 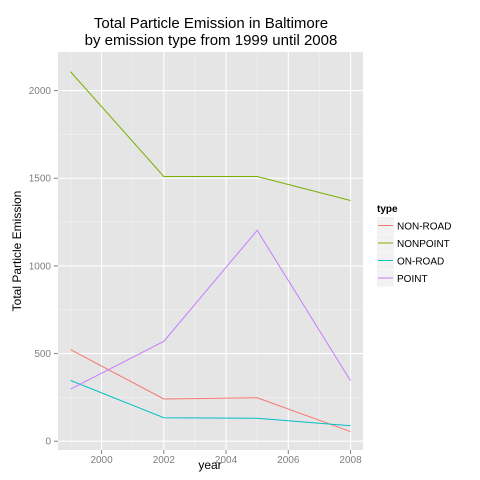 What do you see at coordinates (420, 262) in the screenshot?
I see `legend-label-on-road: ON-ROAD` at bounding box center [420, 262].